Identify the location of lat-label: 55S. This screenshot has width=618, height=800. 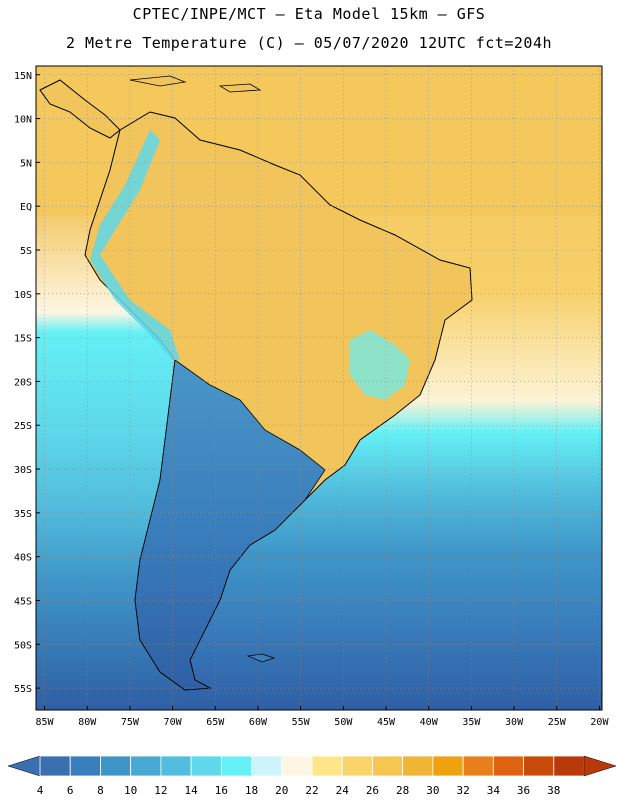
(23, 689).